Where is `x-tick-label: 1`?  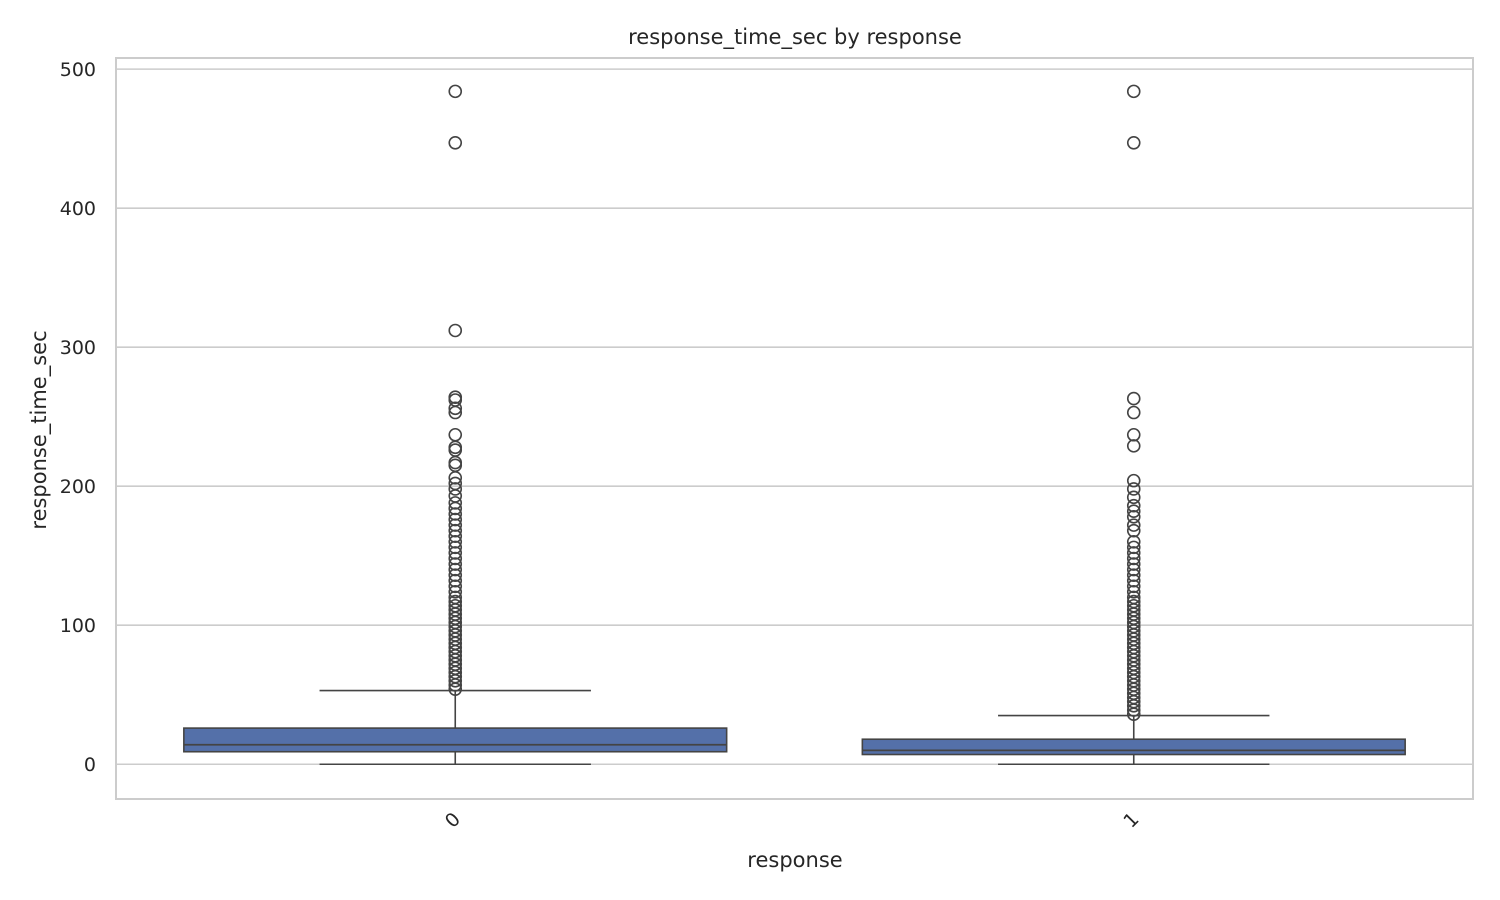
x-tick-label: 1 is located at coordinates (1131, 820).